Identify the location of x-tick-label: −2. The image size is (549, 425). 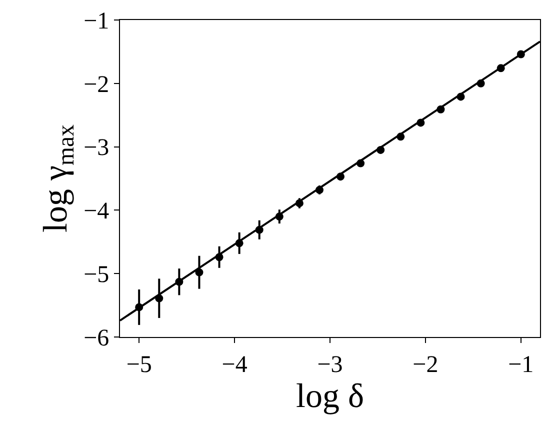
(425, 365).